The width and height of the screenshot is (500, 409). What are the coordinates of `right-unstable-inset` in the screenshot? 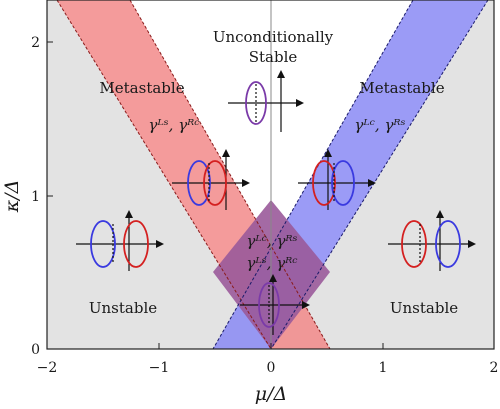 It's located at (432, 240).